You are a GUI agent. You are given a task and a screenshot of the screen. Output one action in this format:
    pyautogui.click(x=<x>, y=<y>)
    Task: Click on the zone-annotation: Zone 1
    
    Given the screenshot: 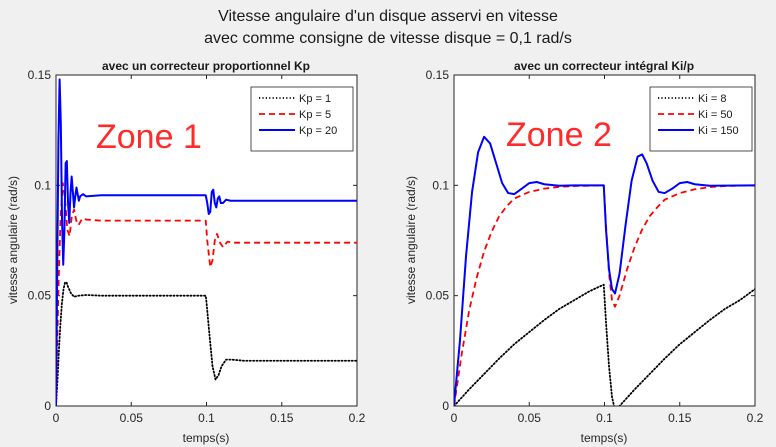 What is the action you would take?
    pyautogui.click(x=149, y=137)
    